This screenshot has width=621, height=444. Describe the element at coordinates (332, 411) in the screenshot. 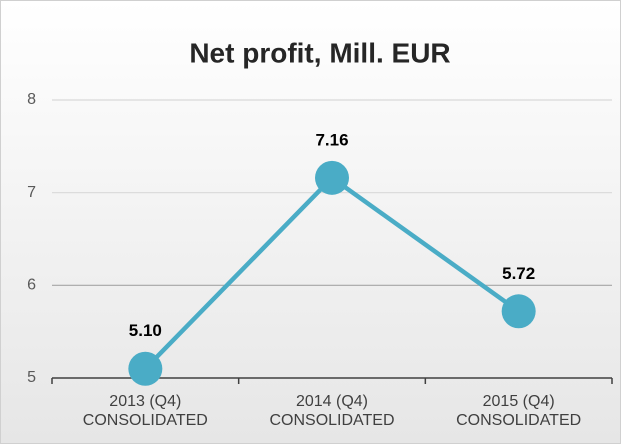

I see `x-tick-label: 2014 (Q4) CONSOLIDATED` at that location.